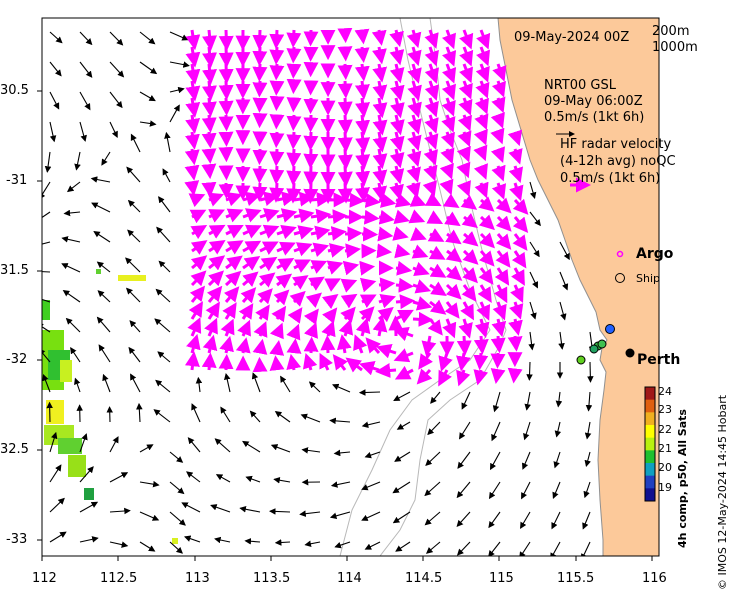 This screenshot has width=740, height=592. What do you see at coordinates (17, 180) in the screenshot?
I see `lat-tick: -31` at bounding box center [17, 180].